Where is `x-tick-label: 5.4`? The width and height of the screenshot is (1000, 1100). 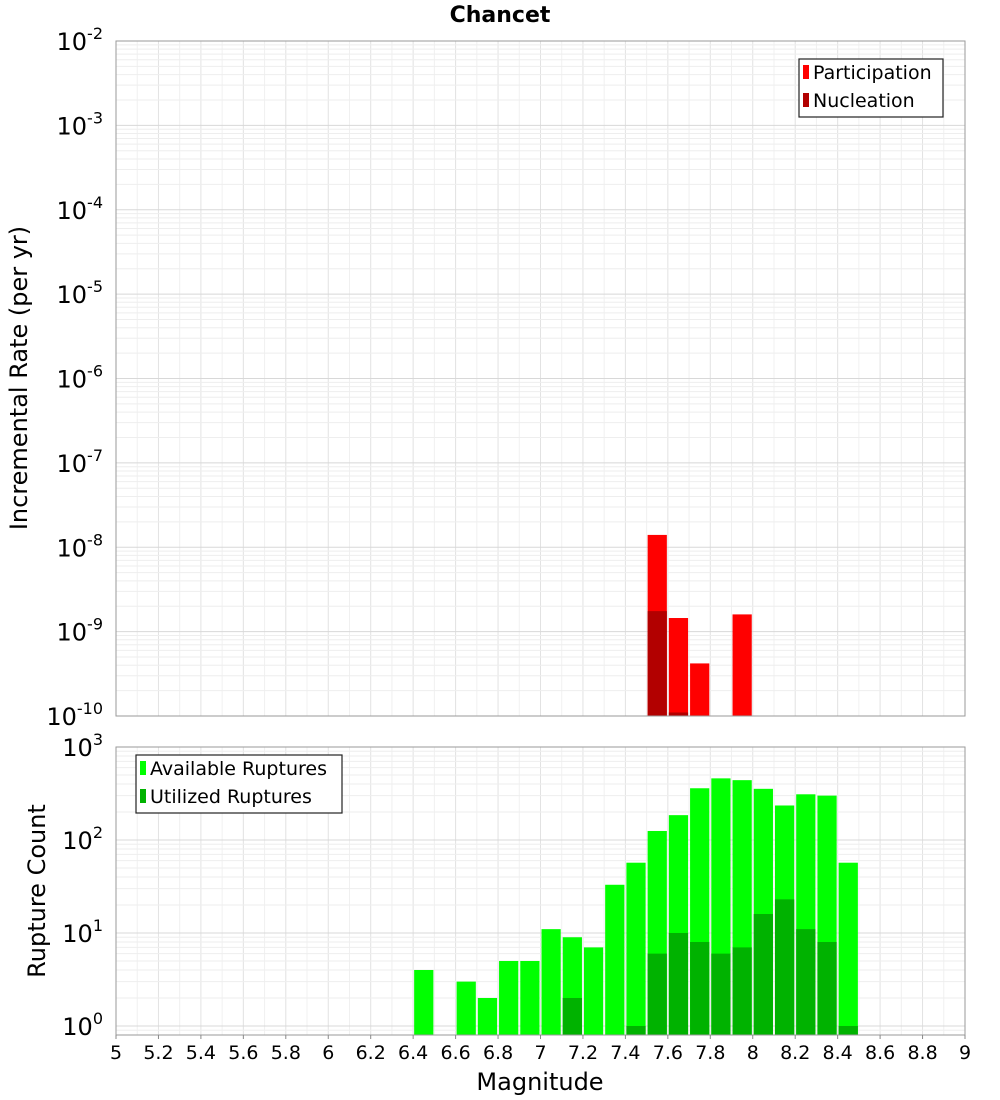
x-tick-label: 5.4 is located at coordinates (201, 1053).